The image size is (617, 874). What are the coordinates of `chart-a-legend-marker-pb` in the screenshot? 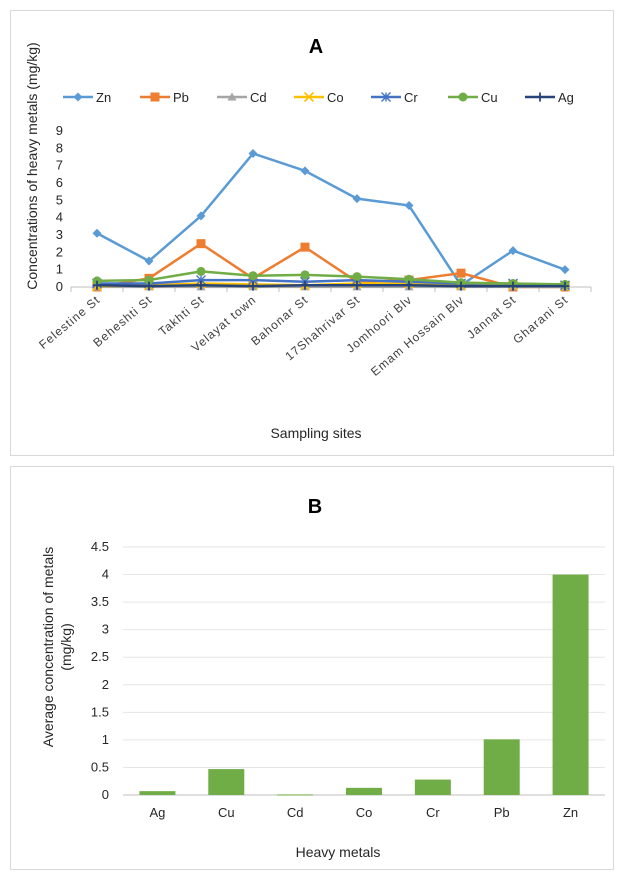 It's located at (155, 97).